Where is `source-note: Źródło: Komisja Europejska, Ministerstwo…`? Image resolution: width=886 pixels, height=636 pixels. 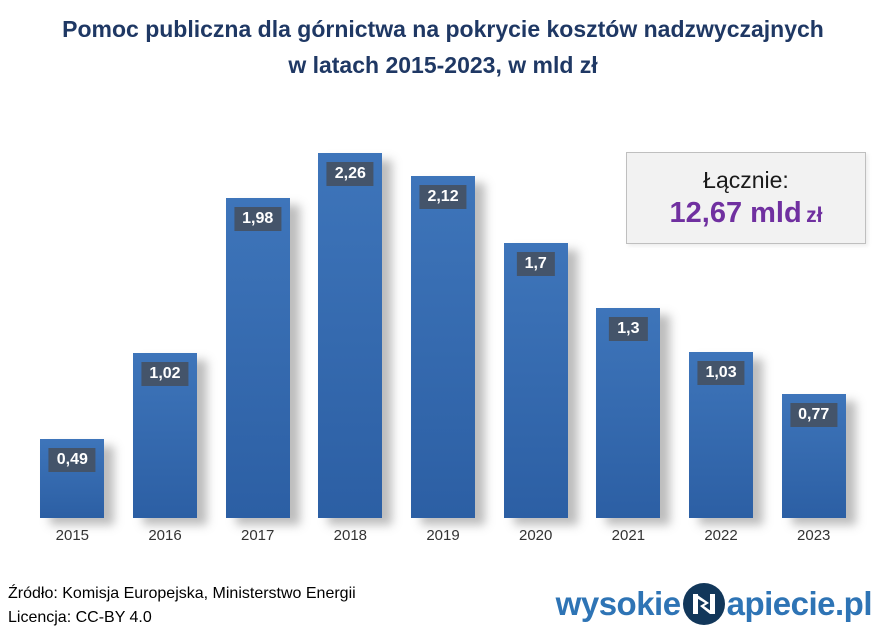 source-note: Źródło: Komisja Europejska, Ministerstwo… is located at coordinates (182, 606).